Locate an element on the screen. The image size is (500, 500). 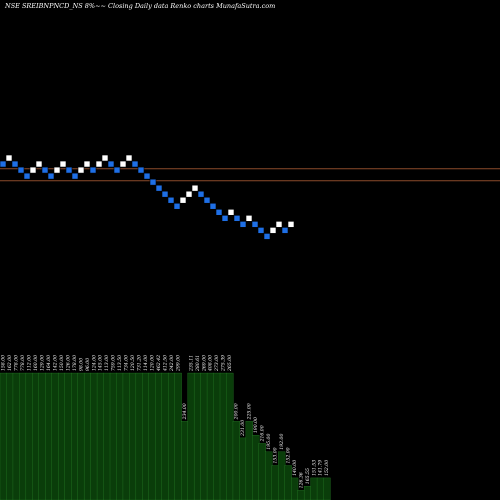
volume-label: 231.00 is located at coordinates (243, 428).